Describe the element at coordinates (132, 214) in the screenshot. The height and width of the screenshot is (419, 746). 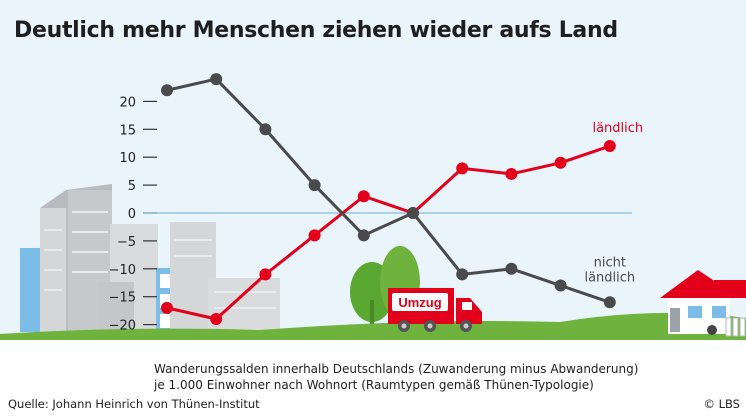
I see `y-tick-label: 0` at that location.